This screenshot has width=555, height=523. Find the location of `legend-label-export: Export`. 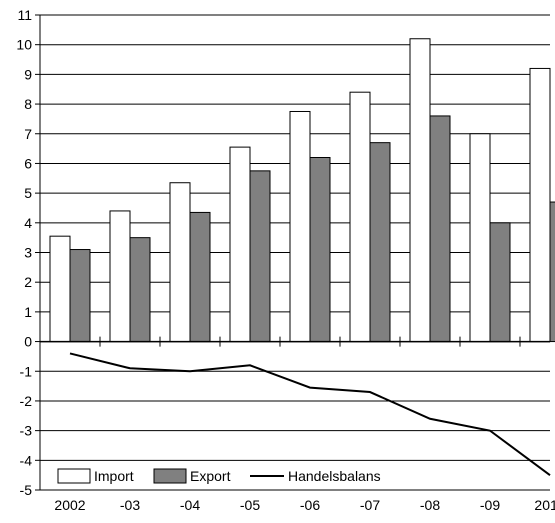

legend-label-export: Export is located at coordinates (210, 476).